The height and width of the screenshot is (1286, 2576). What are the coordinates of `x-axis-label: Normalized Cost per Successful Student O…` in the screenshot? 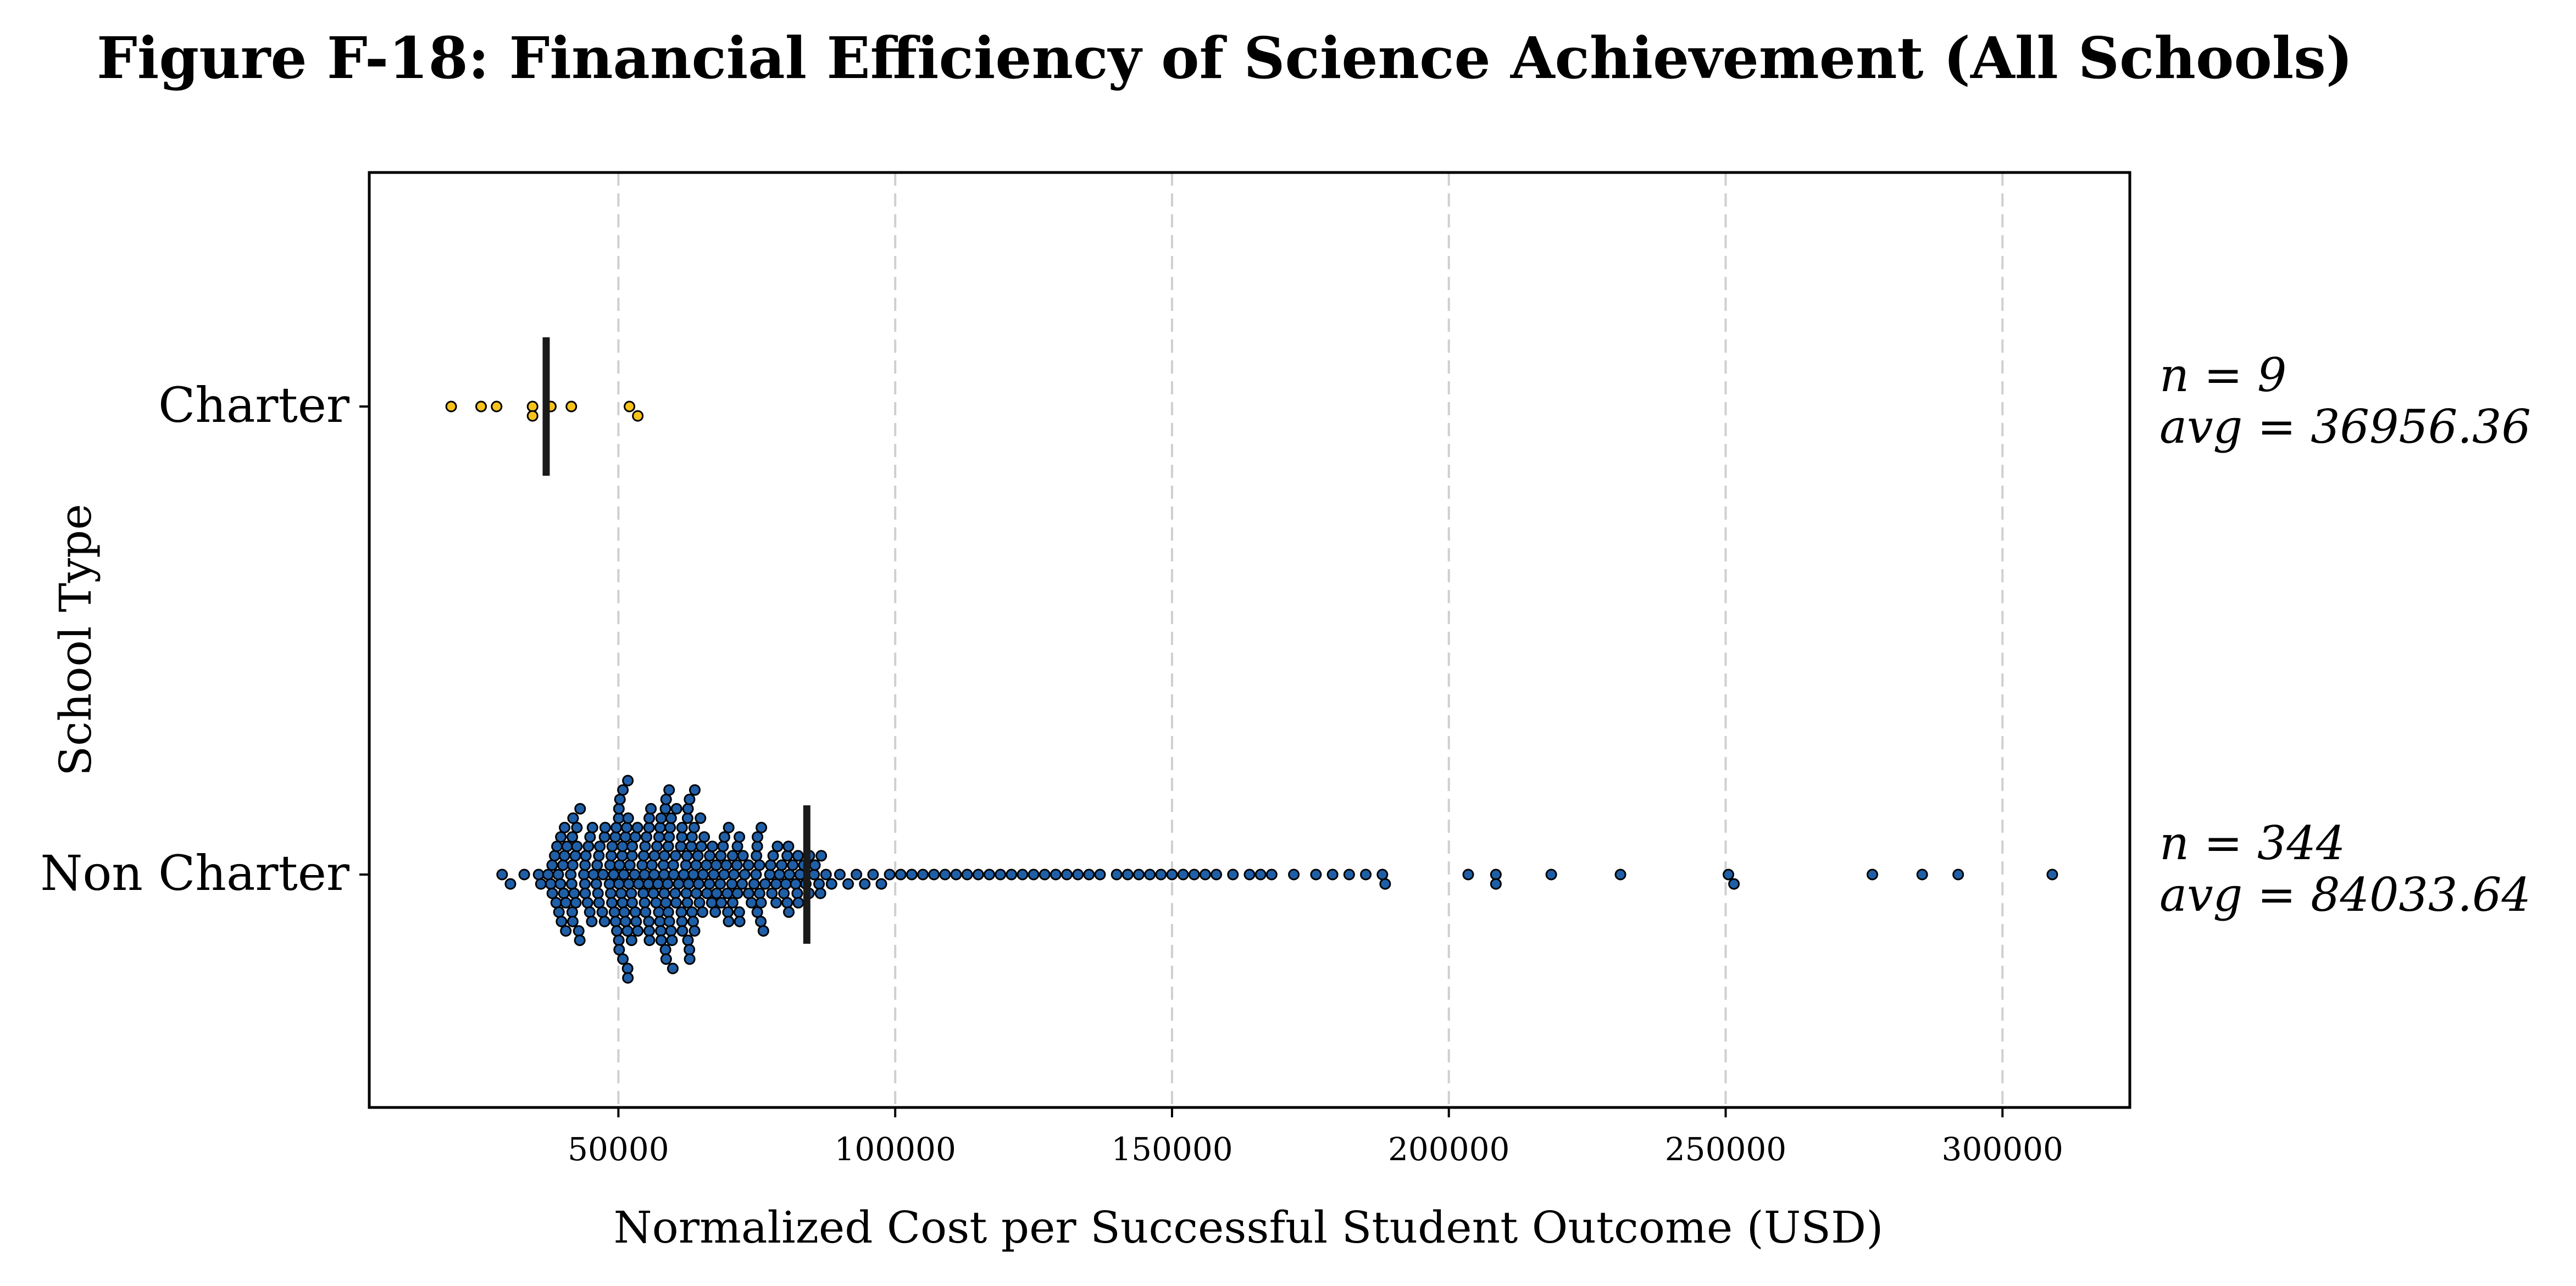 It's located at (1249, 1227).